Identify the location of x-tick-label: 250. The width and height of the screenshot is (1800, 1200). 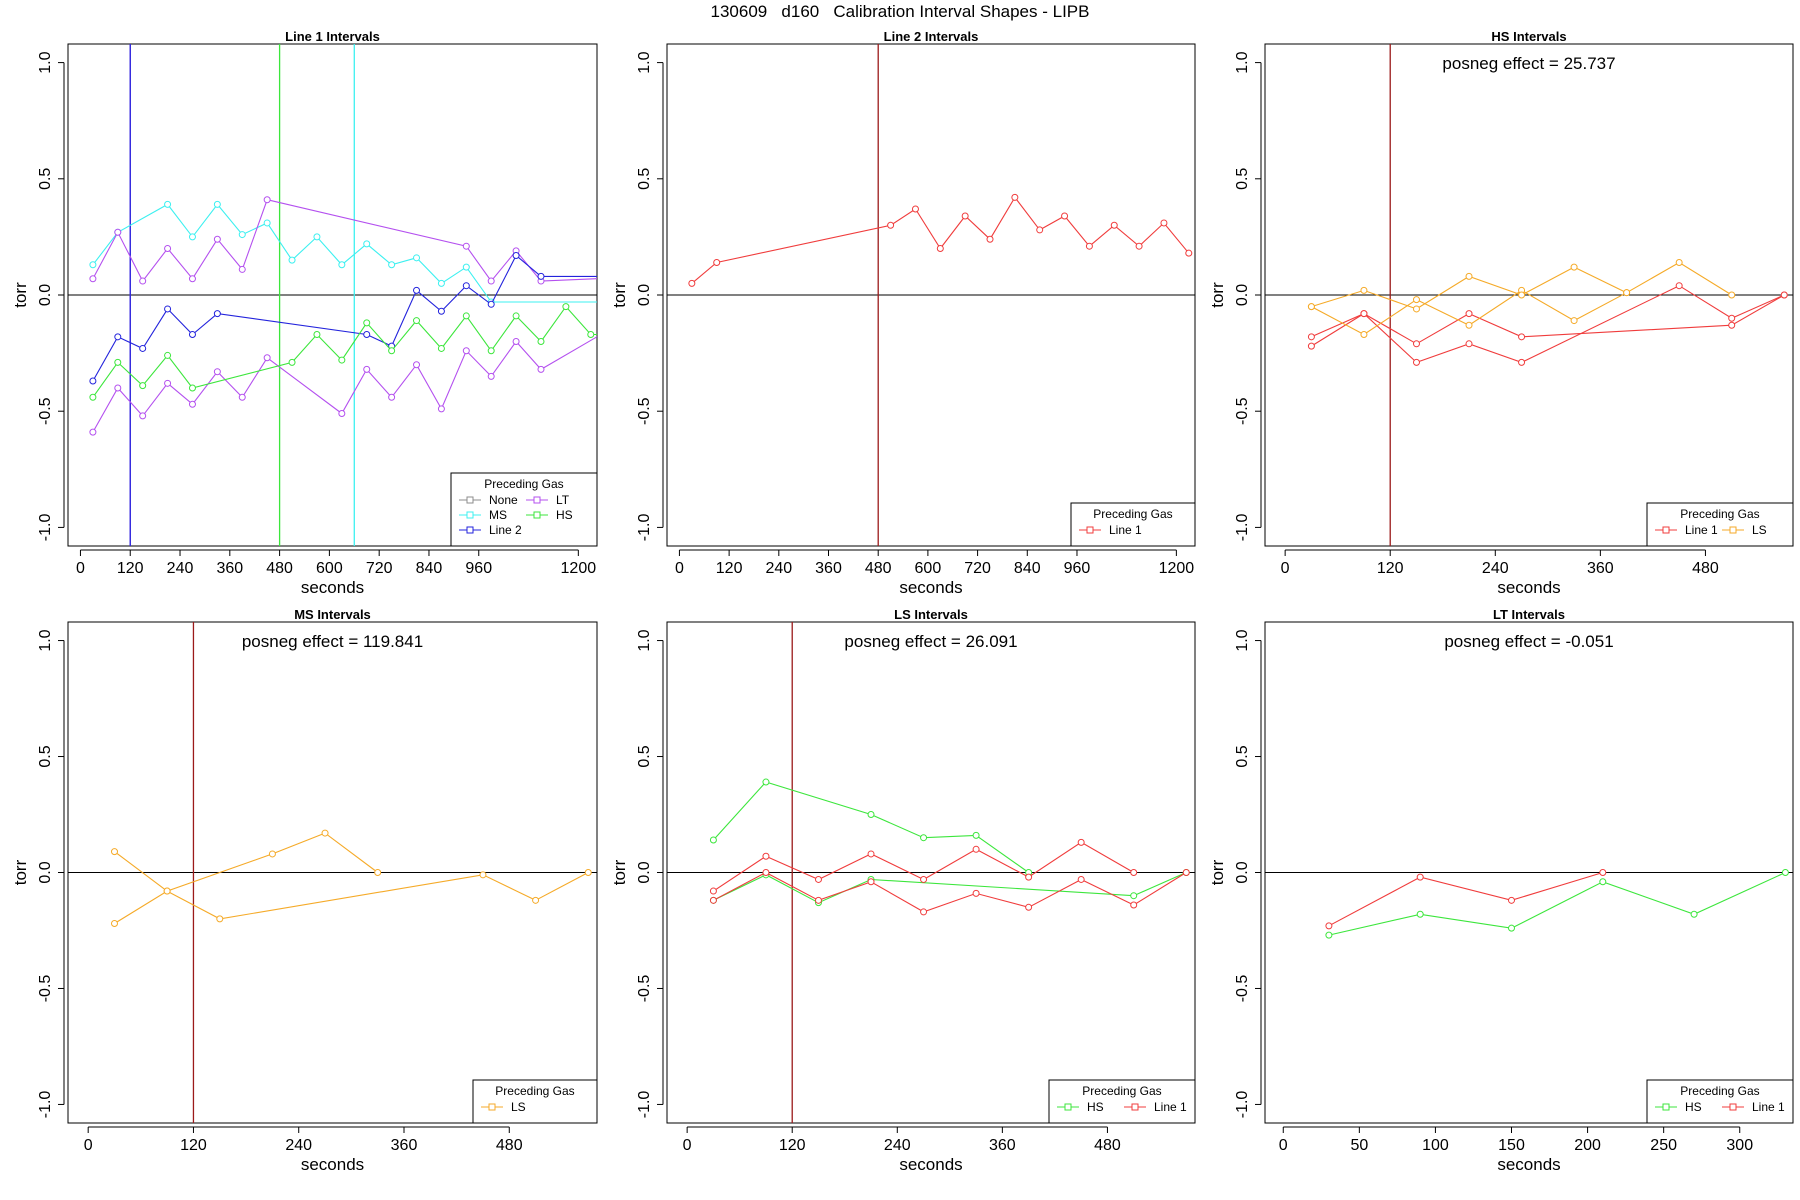
(1663, 1145).